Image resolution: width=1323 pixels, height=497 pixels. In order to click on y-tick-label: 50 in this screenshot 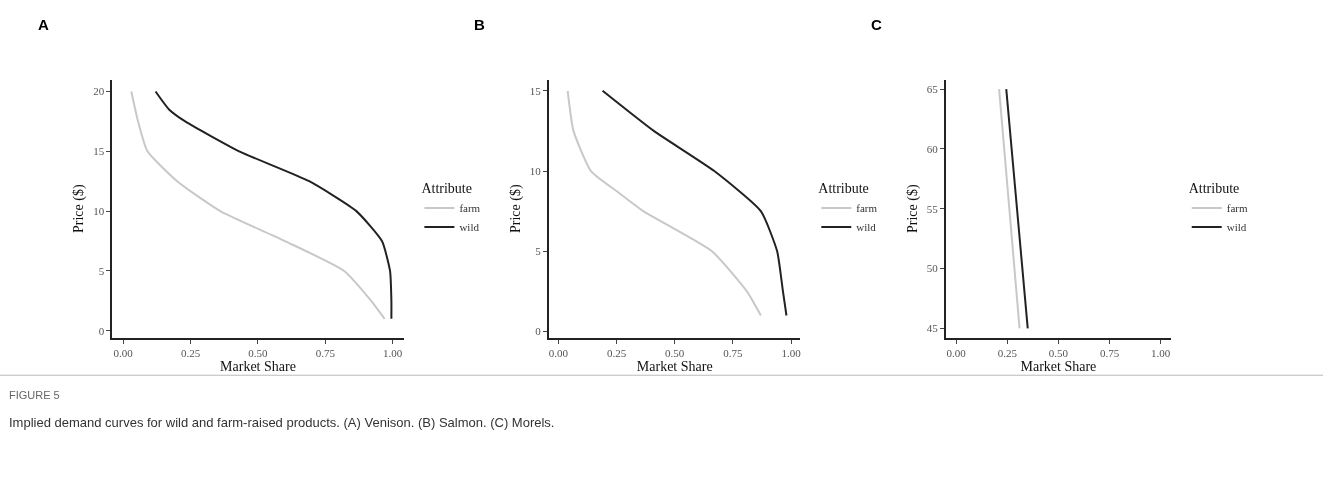, I will do `click(932, 268)`.